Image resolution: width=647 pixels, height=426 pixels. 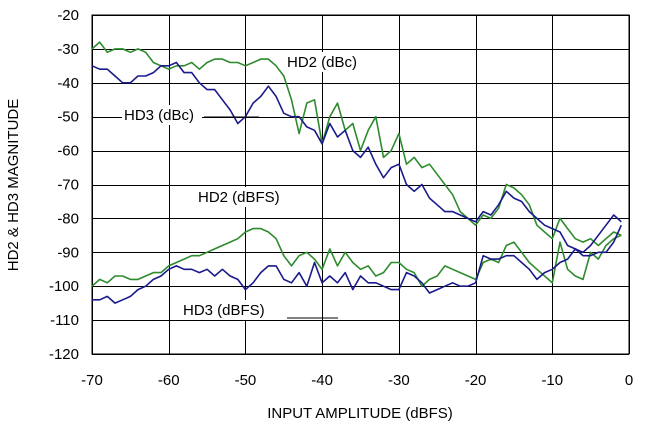 I want to click on x-tick-label: -60, so click(x=169, y=380).